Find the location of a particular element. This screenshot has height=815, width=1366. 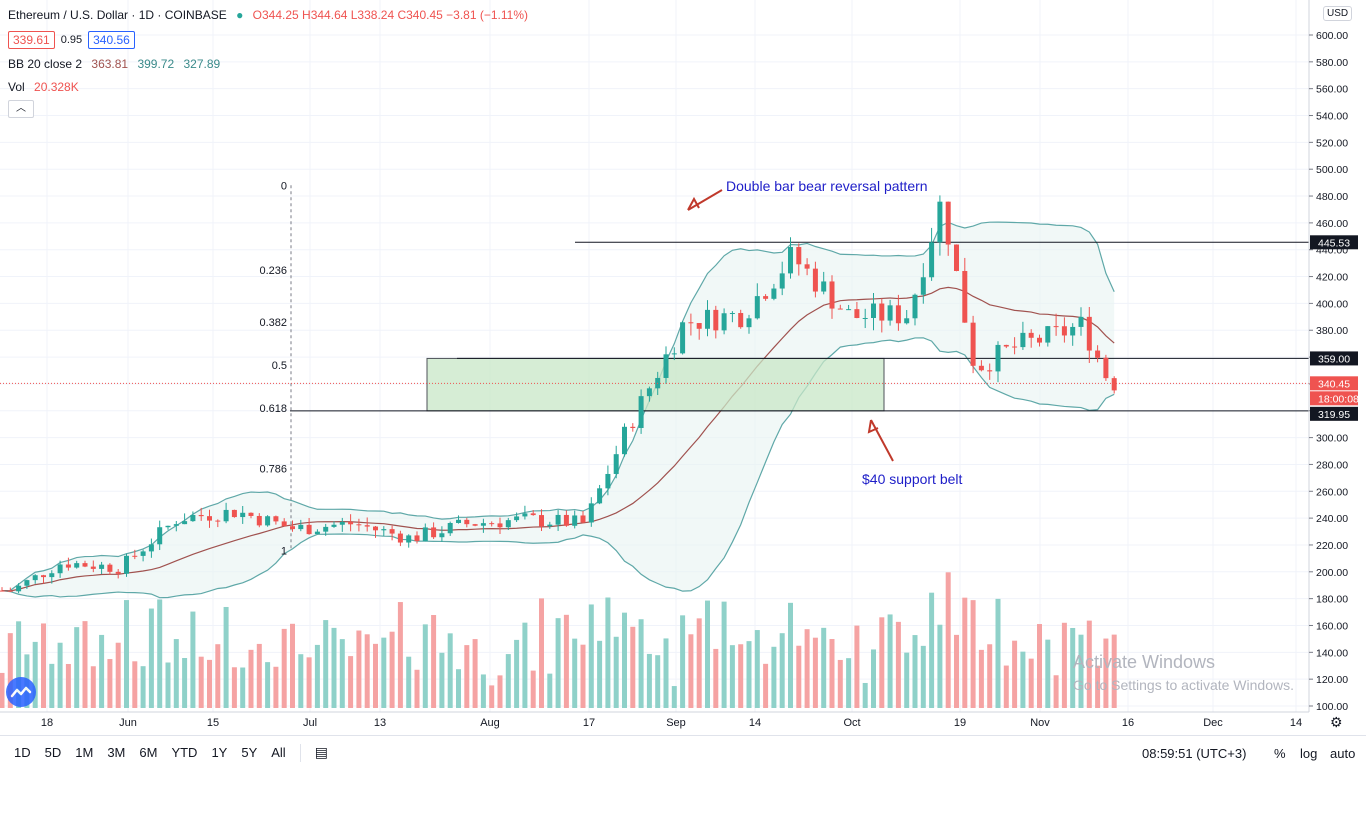

timeframe-5d: 5D is located at coordinates (53, 752).